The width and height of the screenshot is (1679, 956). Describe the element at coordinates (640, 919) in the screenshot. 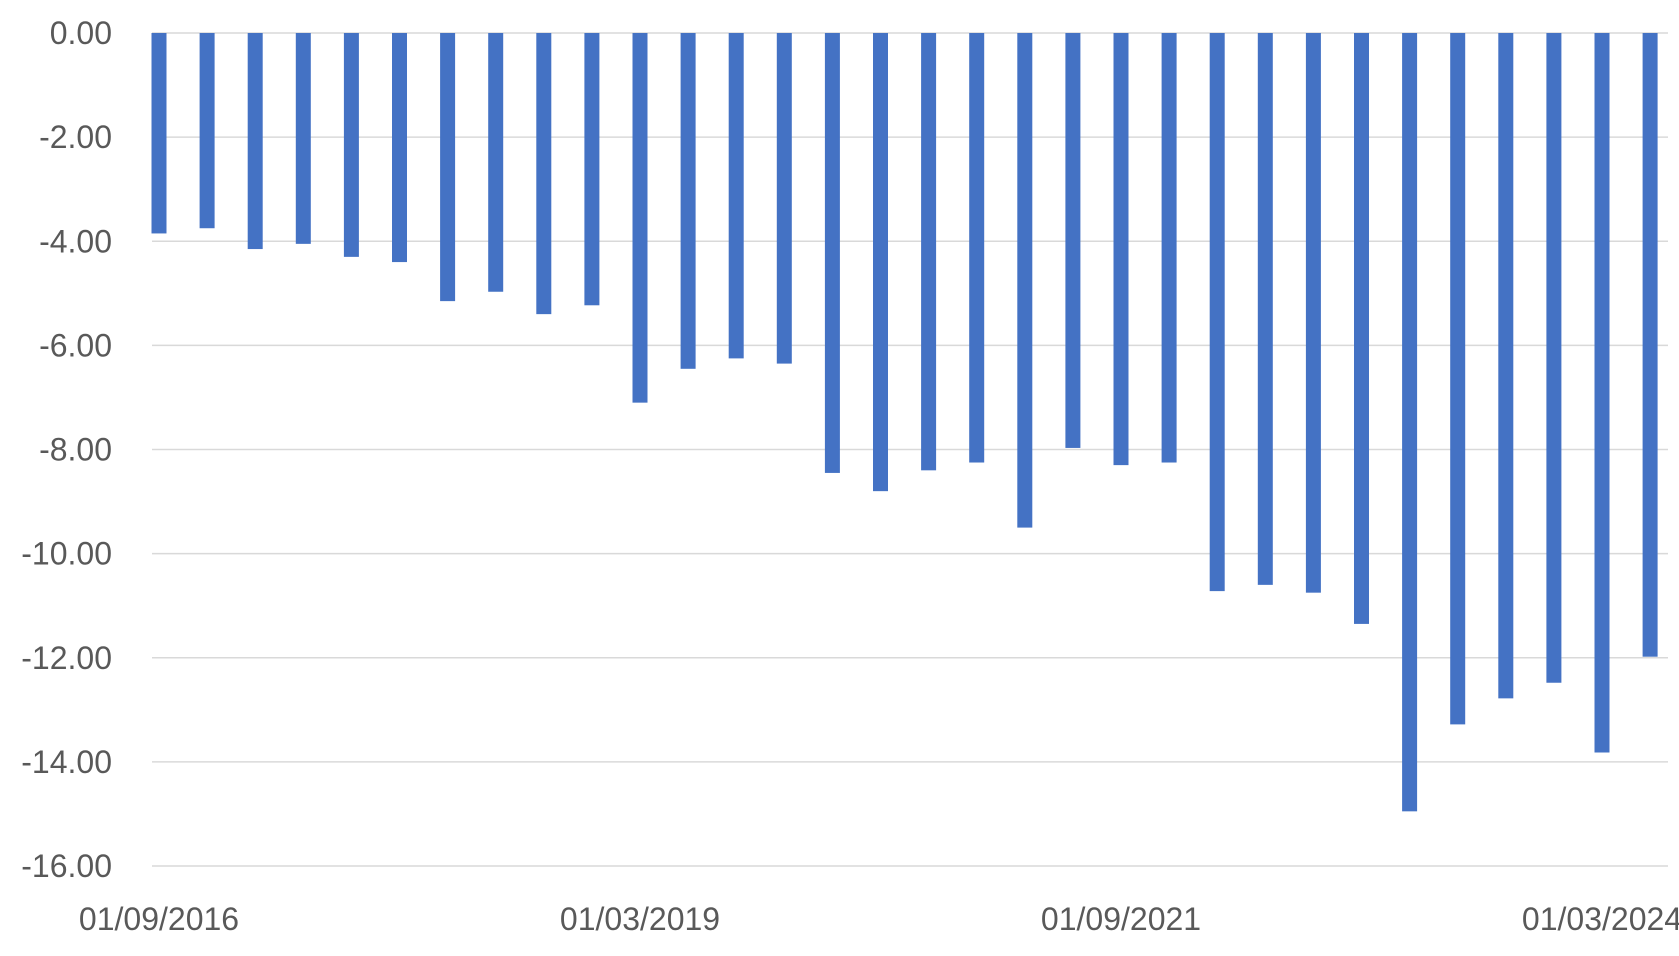

I see `x-tick-label: 01/03/2019` at that location.